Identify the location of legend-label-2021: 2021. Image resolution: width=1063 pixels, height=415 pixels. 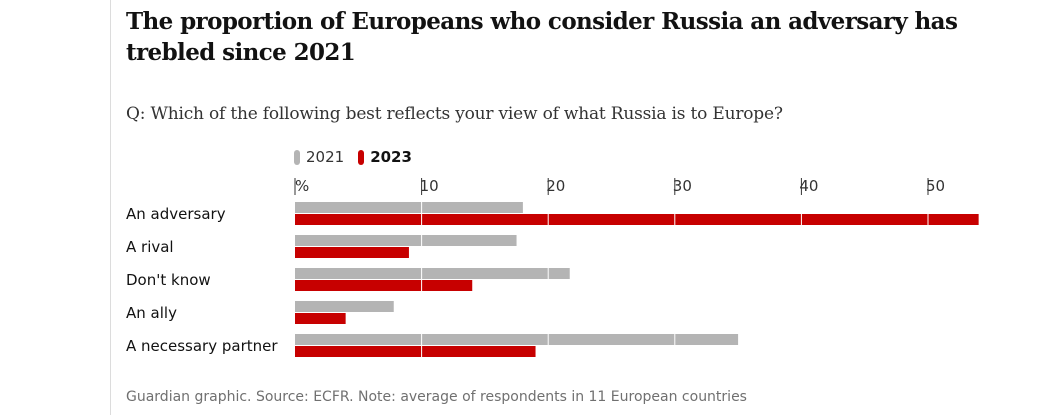
(325, 157).